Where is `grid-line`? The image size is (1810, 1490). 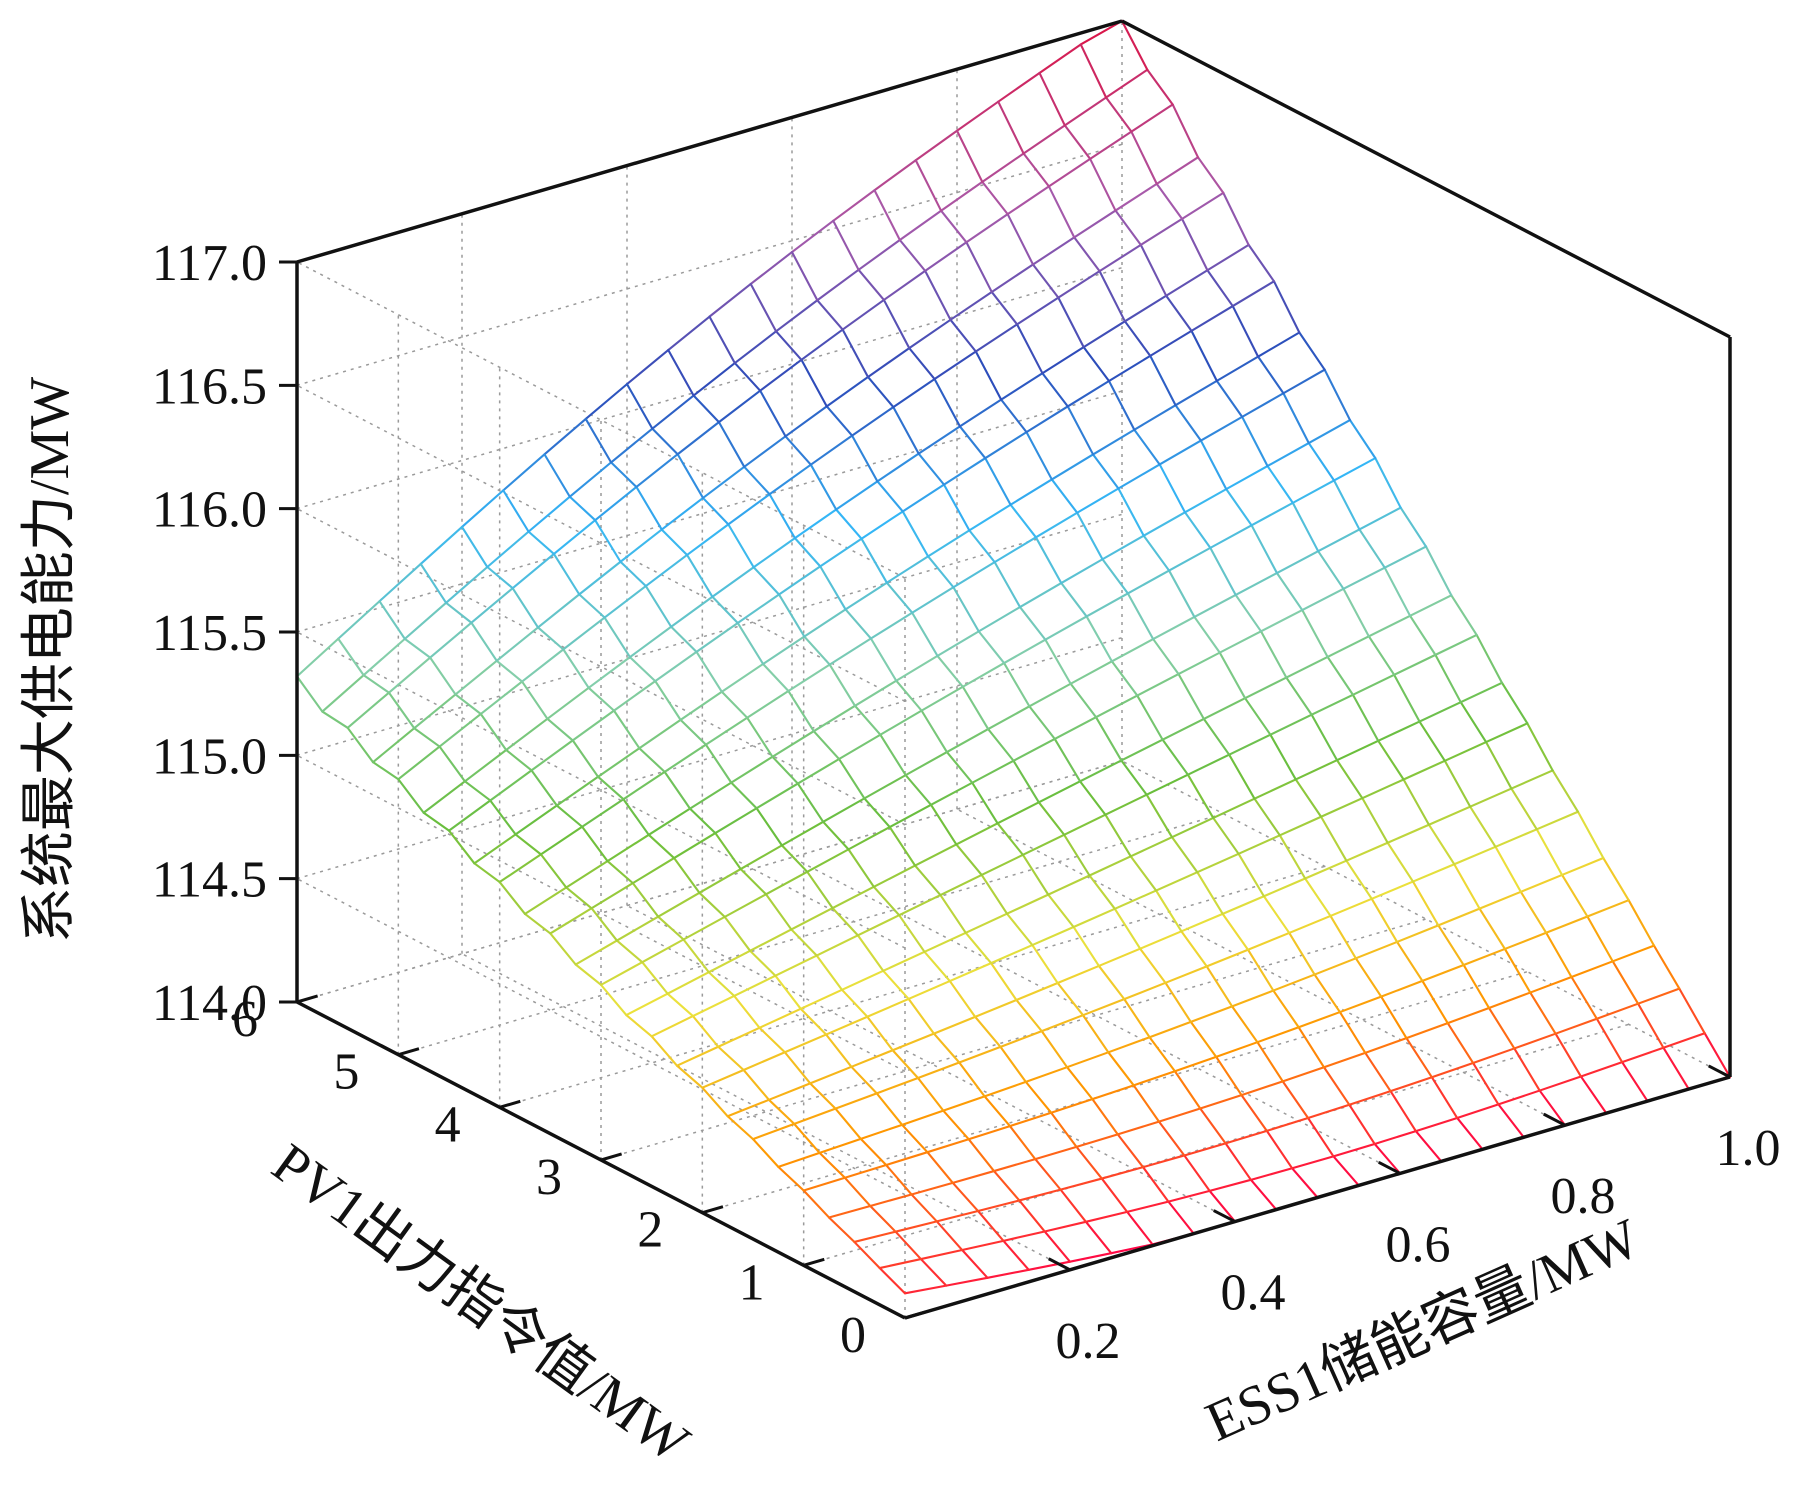
grid-line is located at coordinates (1426, 919).